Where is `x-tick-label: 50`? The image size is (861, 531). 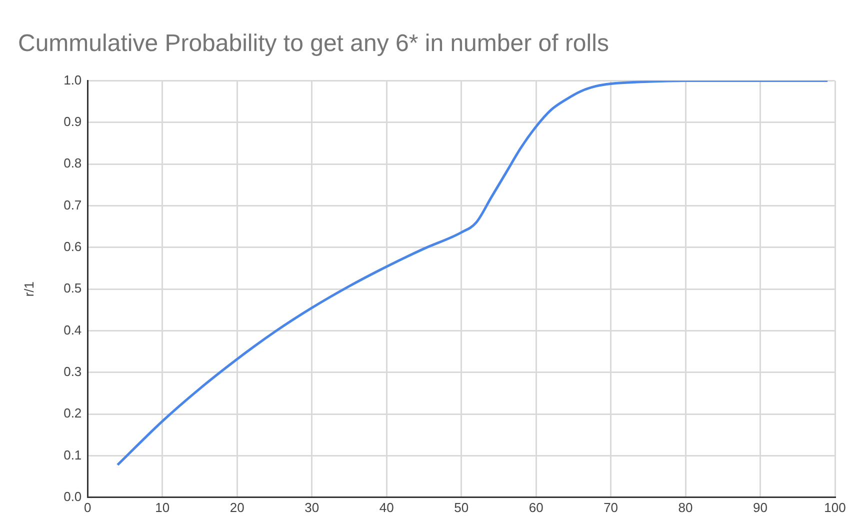 x-tick-label: 50 is located at coordinates (461, 507).